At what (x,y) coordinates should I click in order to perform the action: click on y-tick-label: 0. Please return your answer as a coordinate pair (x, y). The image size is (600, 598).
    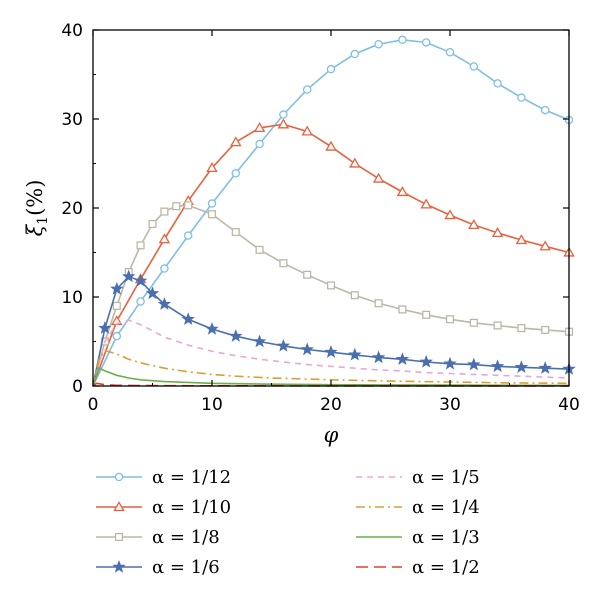
    Looking at the image, I should click on (77, 387).